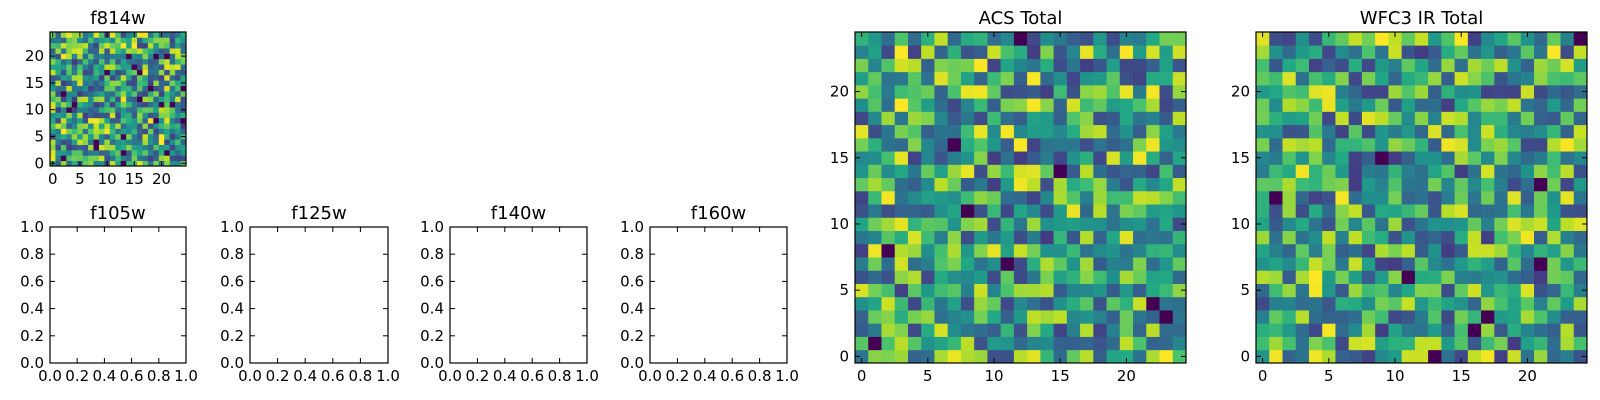  I want to click on x-tick-label: 1.0, so click(787, 376).